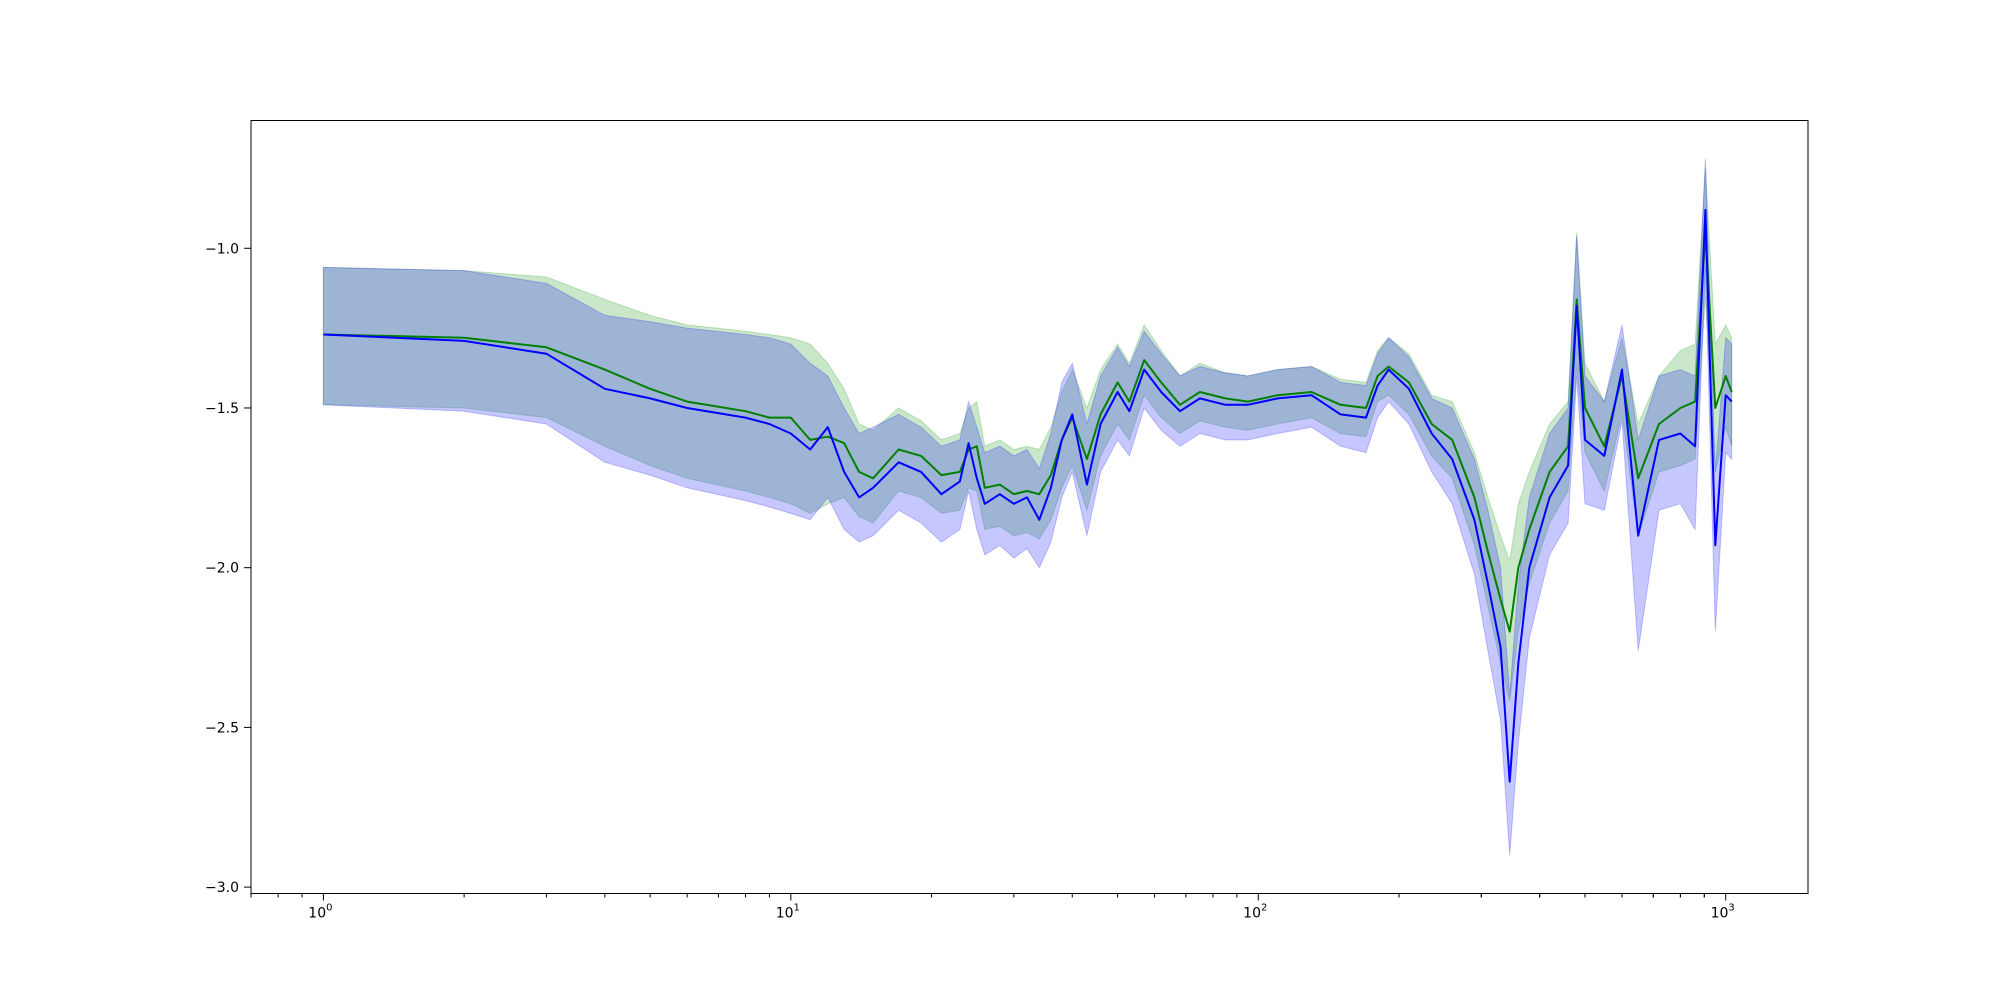  I want to click on x-tick-label: 10³, so click(1723, 912).